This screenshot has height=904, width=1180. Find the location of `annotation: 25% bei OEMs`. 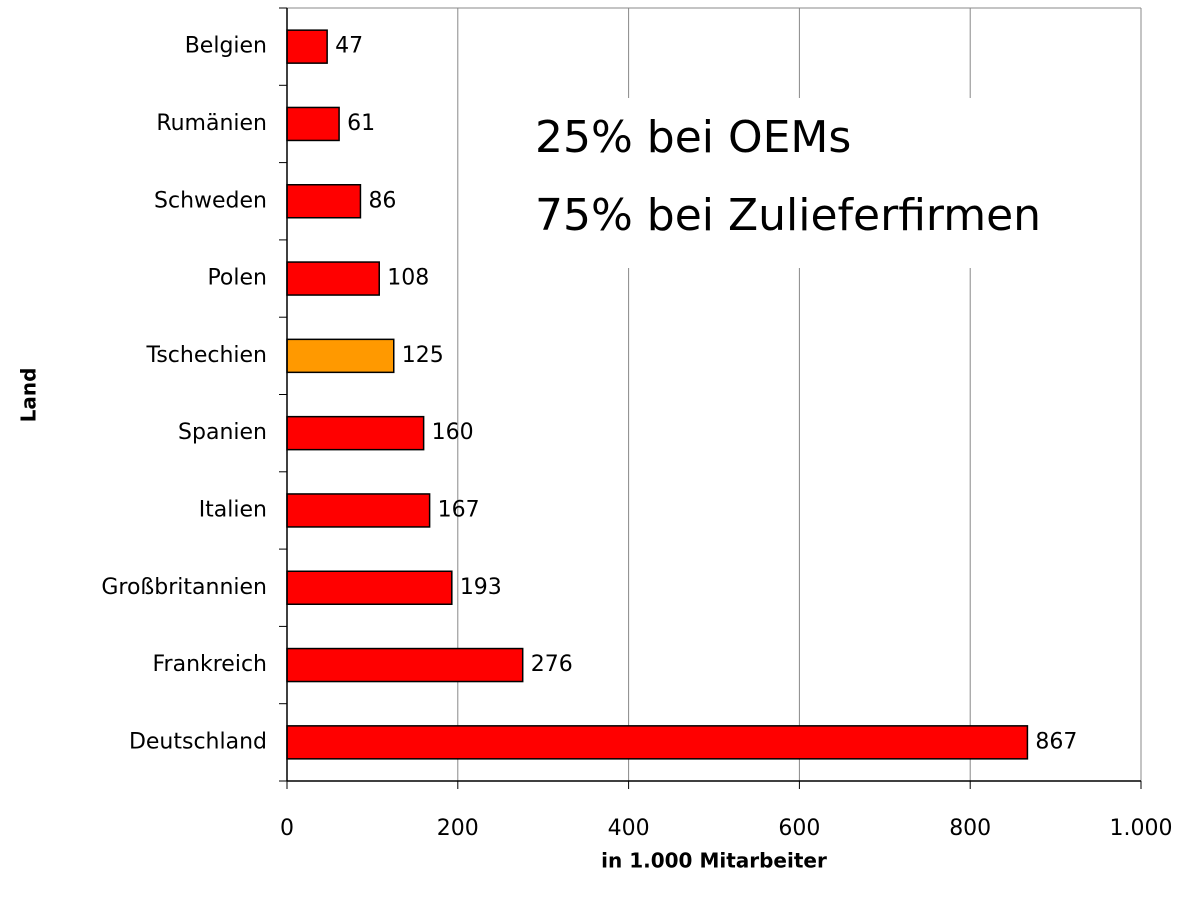

annotation: 25% bei OEMs is located at coordinates (693, 137).